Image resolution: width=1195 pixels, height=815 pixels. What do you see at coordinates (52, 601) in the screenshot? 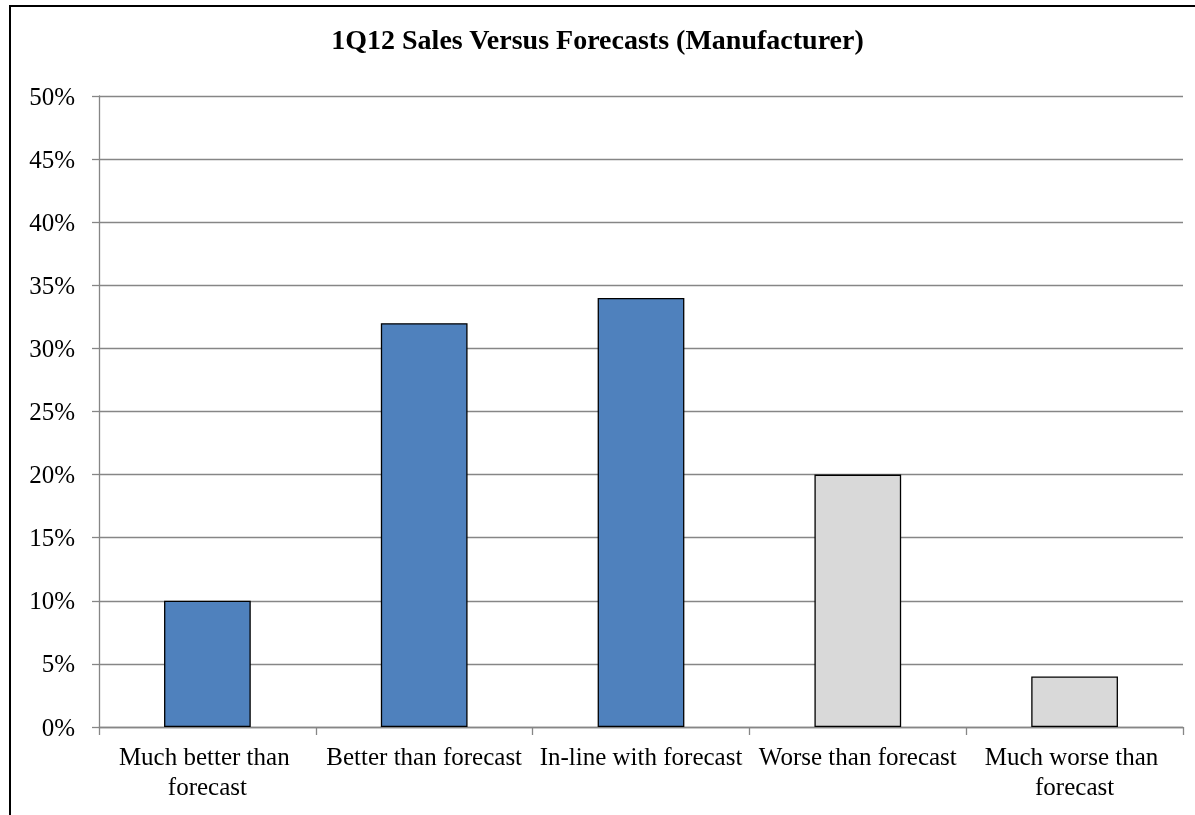
I see `y-tick-label: 10%` at bounding box center [52, 601].